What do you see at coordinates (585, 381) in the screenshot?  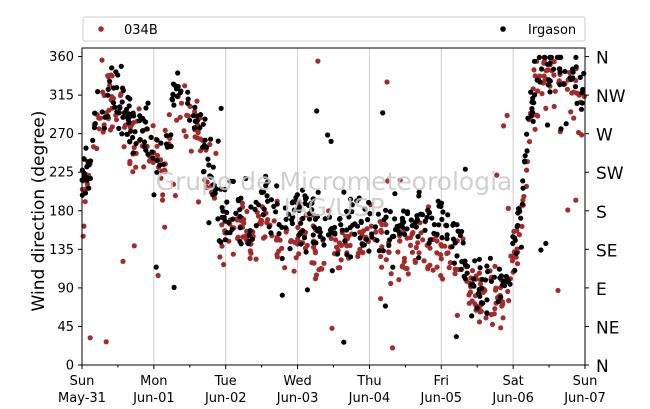 I see `x-tick-day: Sun` at bounding box center [585, 381].